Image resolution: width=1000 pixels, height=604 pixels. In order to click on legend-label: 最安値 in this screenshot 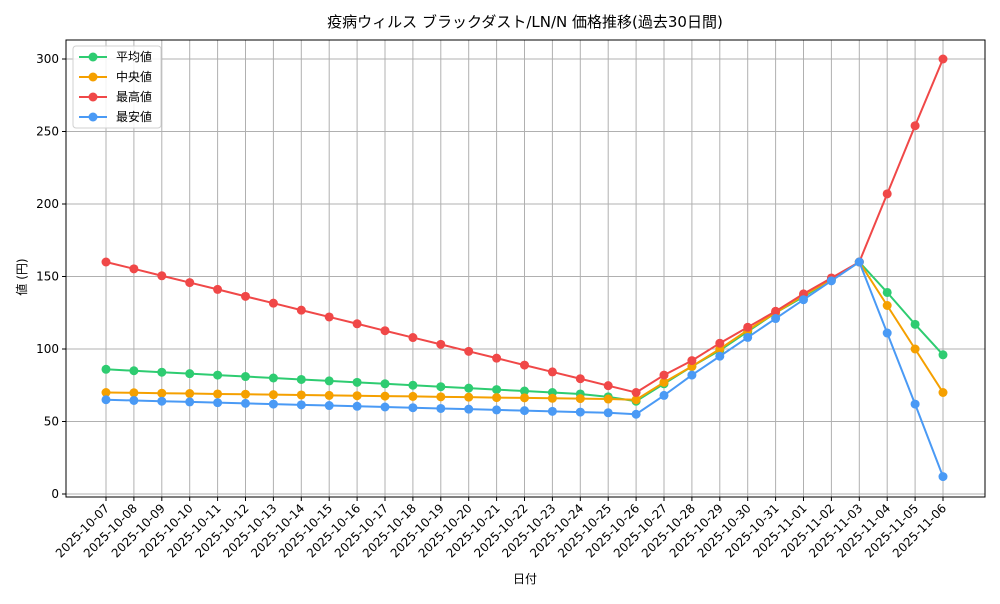, I will do `click(134, 116)`.